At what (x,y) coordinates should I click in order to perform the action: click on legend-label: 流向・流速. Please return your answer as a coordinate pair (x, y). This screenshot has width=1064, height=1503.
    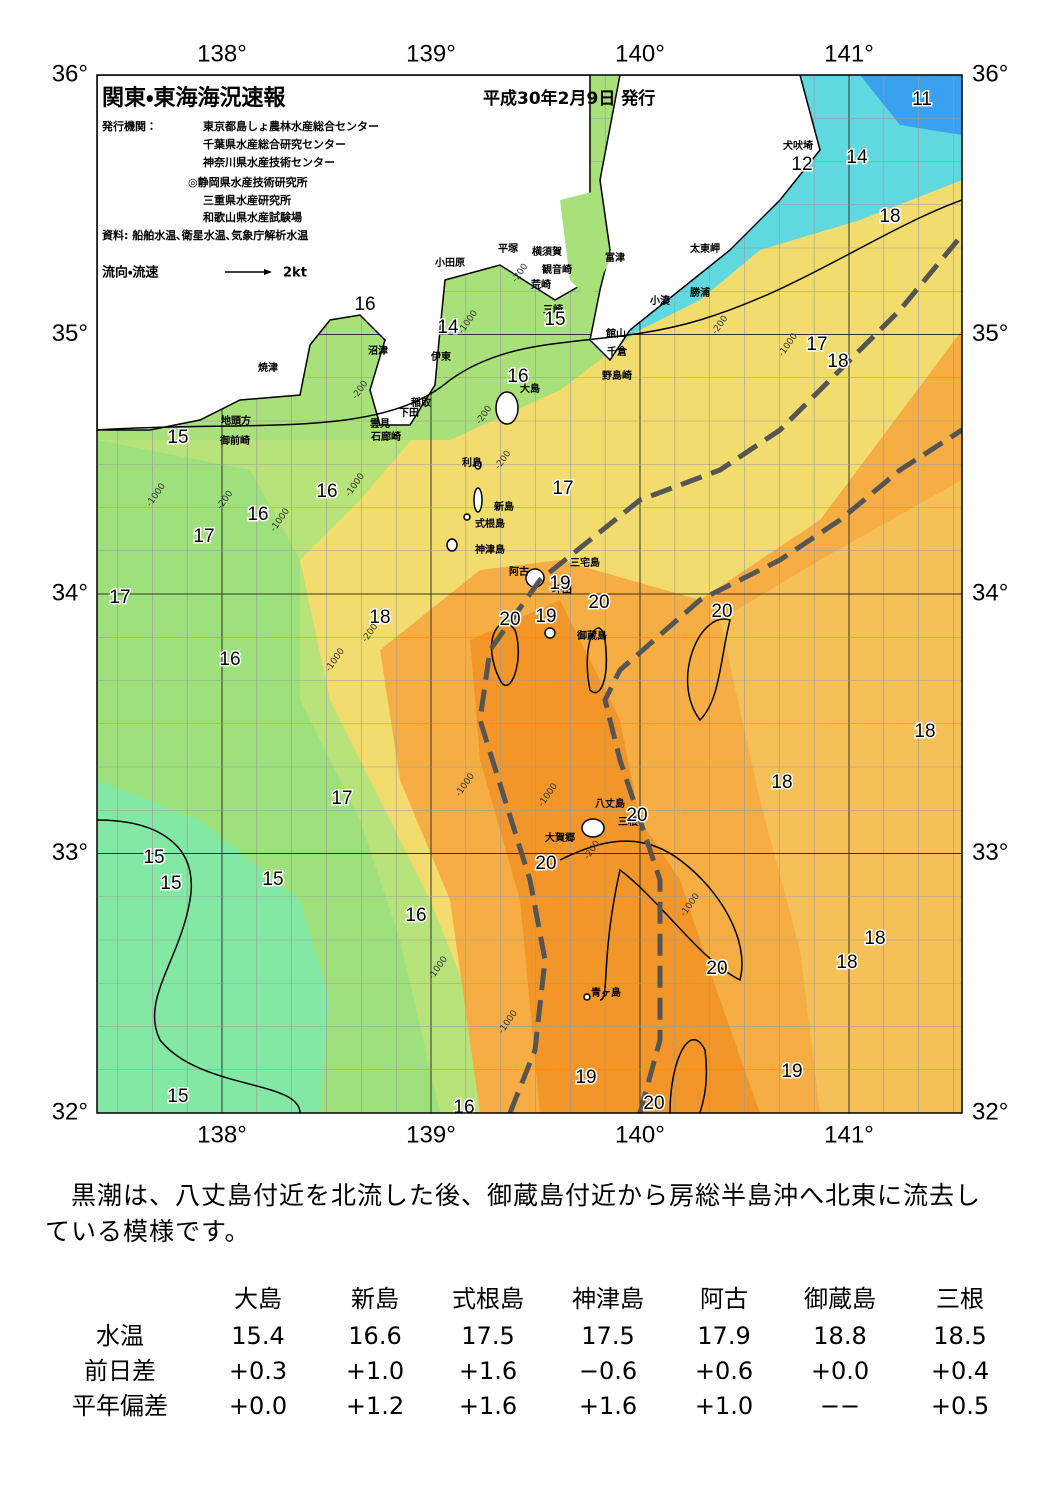
    Looking at the image, I should click on (130, 273).